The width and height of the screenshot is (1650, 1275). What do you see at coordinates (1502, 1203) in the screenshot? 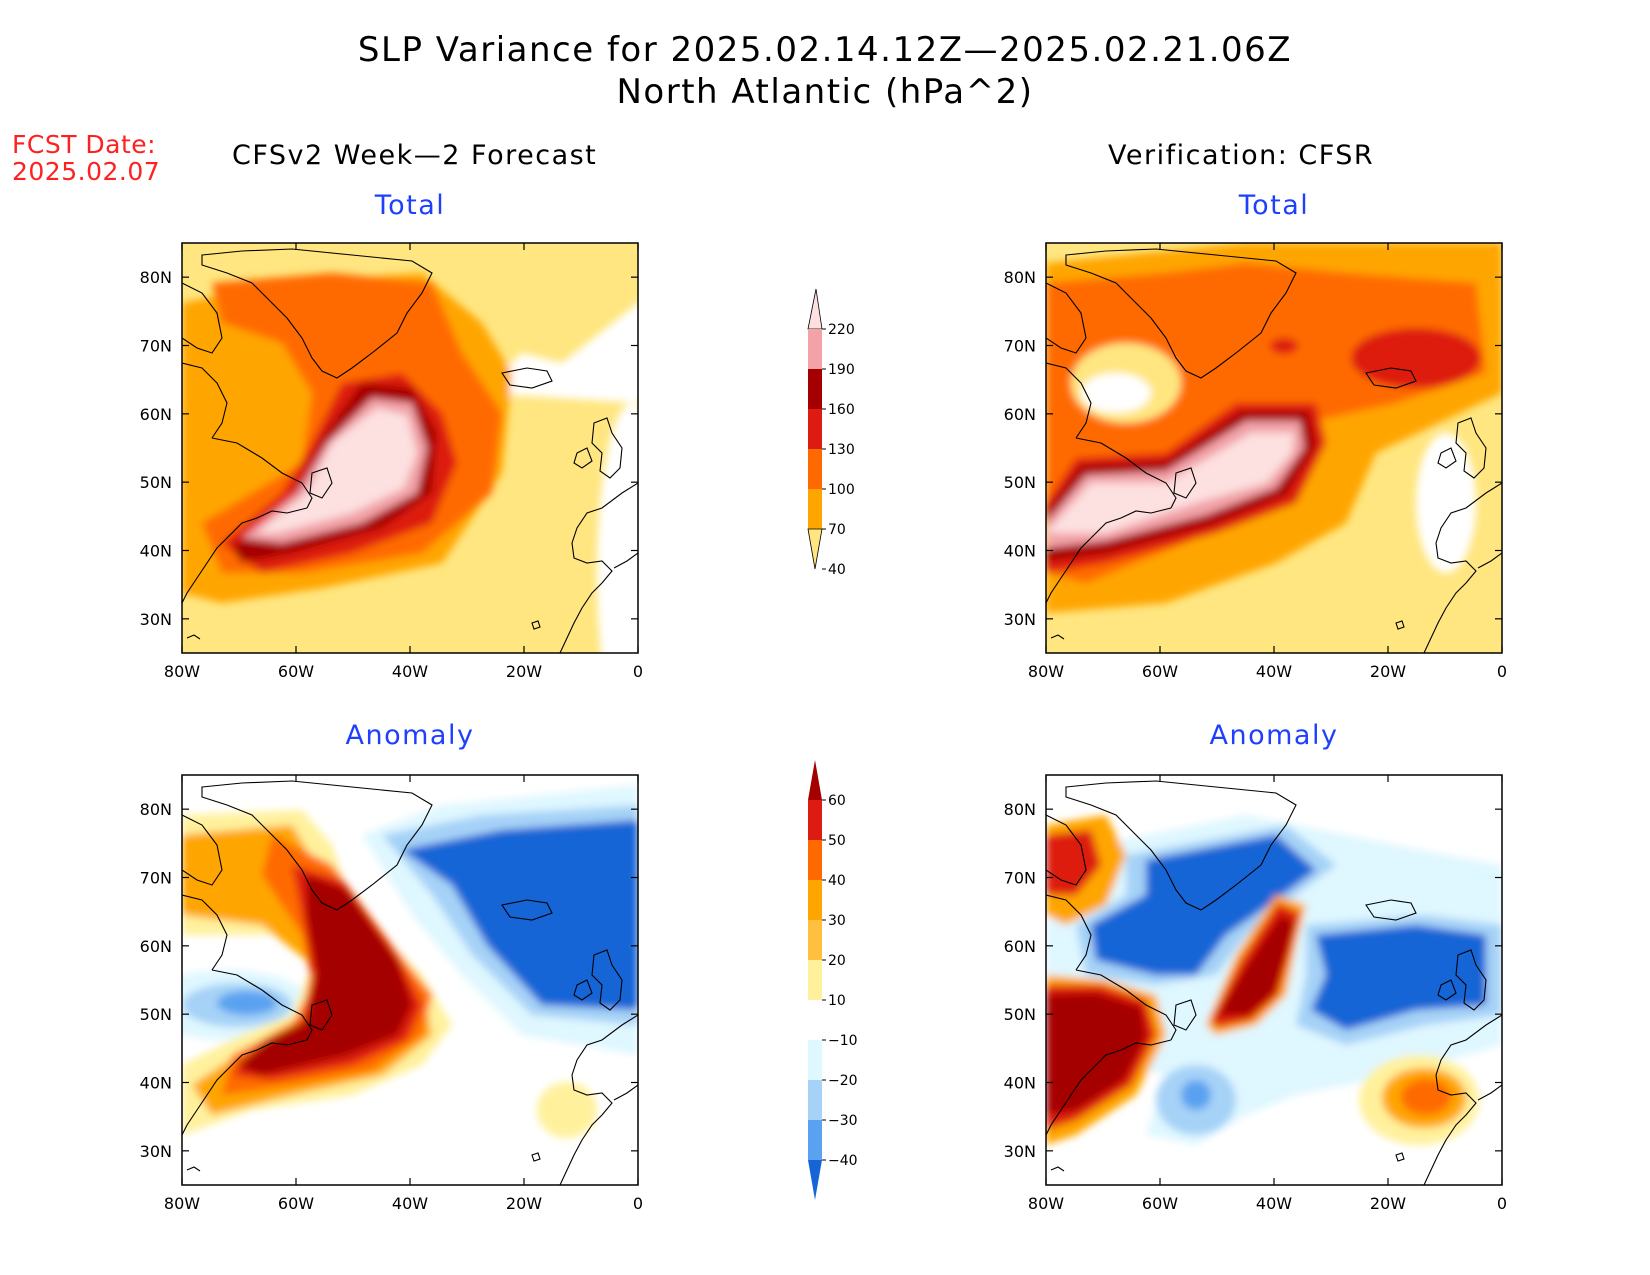
I see `cfsr-anomaly-lon-label: 0` at bounding box center [1502, 1203].